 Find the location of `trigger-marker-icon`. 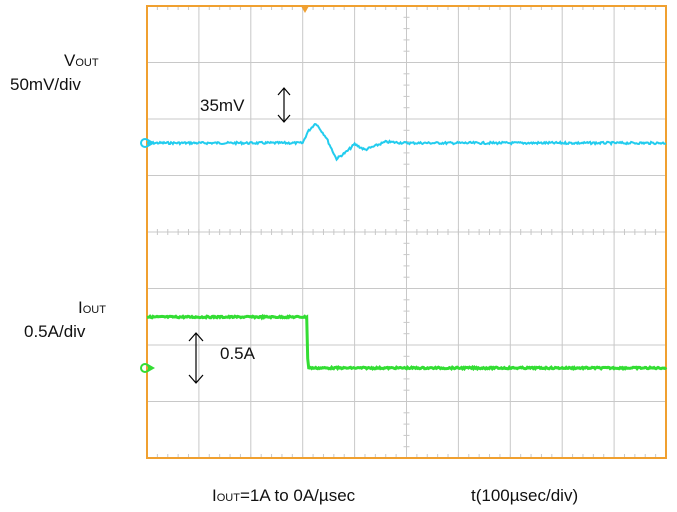

trigger-marker-icon is located at coordinates (305, 9).